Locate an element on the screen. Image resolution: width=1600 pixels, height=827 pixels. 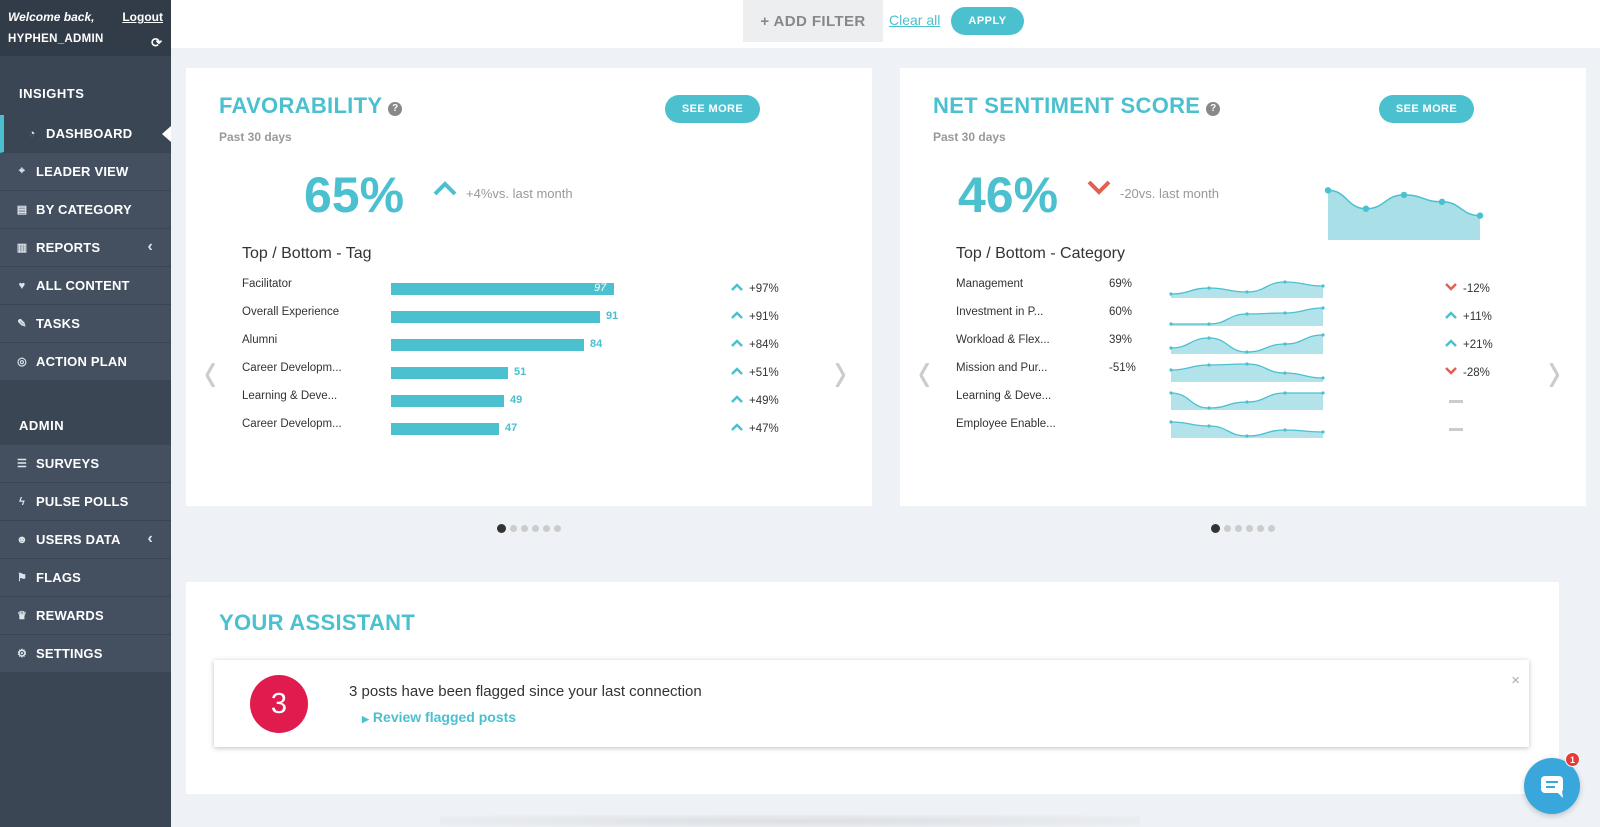
row-label: Facilitator is located at coordinates (267, 284).